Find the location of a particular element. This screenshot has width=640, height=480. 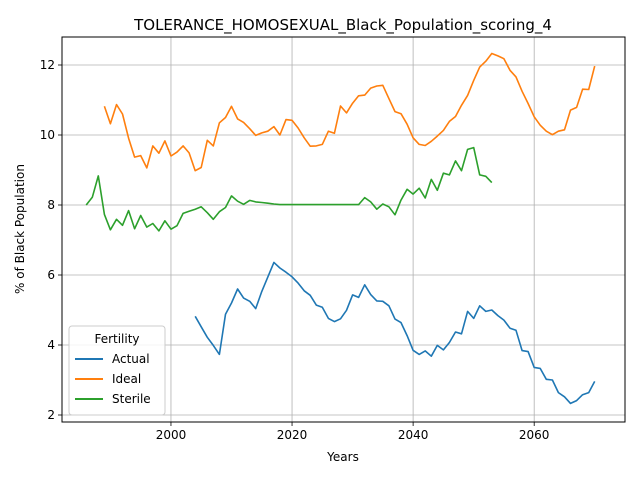

y-axis-label: % of Black Population is located at coordinates (20, 229).